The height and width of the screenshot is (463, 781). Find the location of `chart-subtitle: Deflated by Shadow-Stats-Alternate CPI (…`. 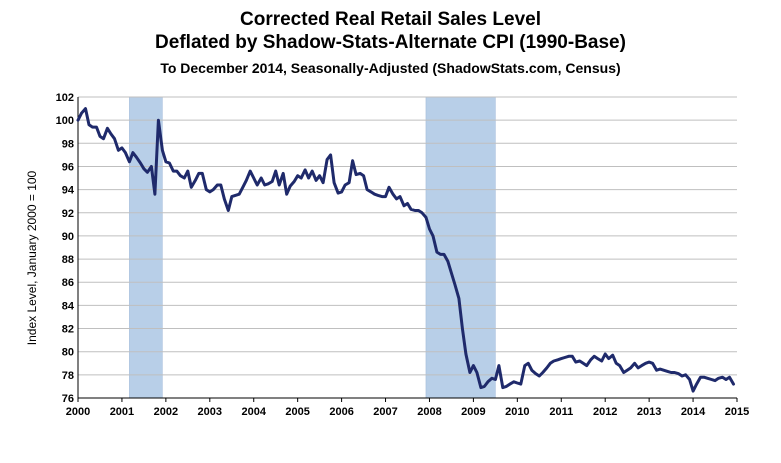

chart-subtitle: Deflated by Shadow-Stats-Alternate CPI (… is located at coordinates (390, 42).